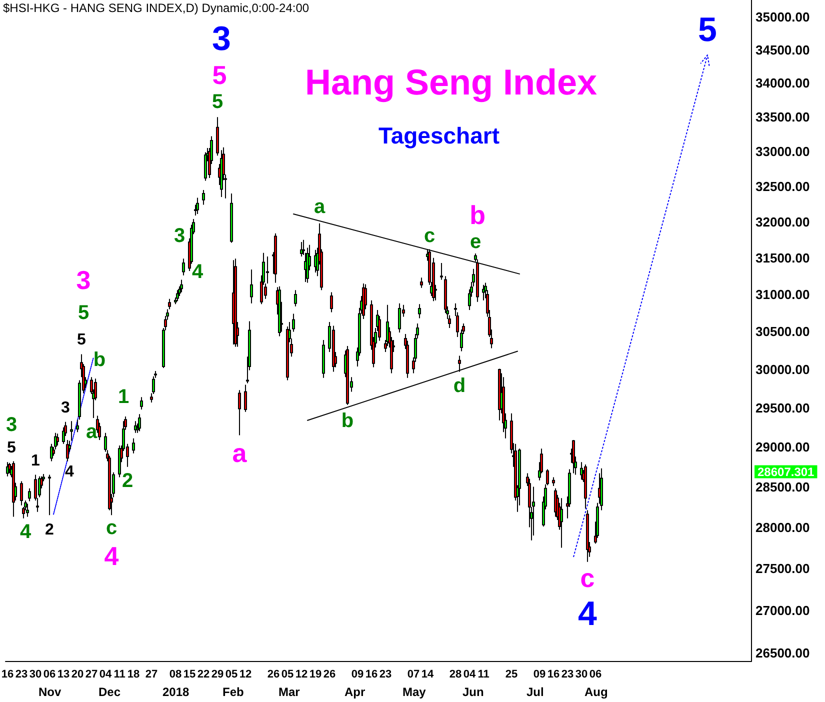  Describe the element at coordinates (455, 674) in the screenshot. I see `x-tick-label: 28` at that location.